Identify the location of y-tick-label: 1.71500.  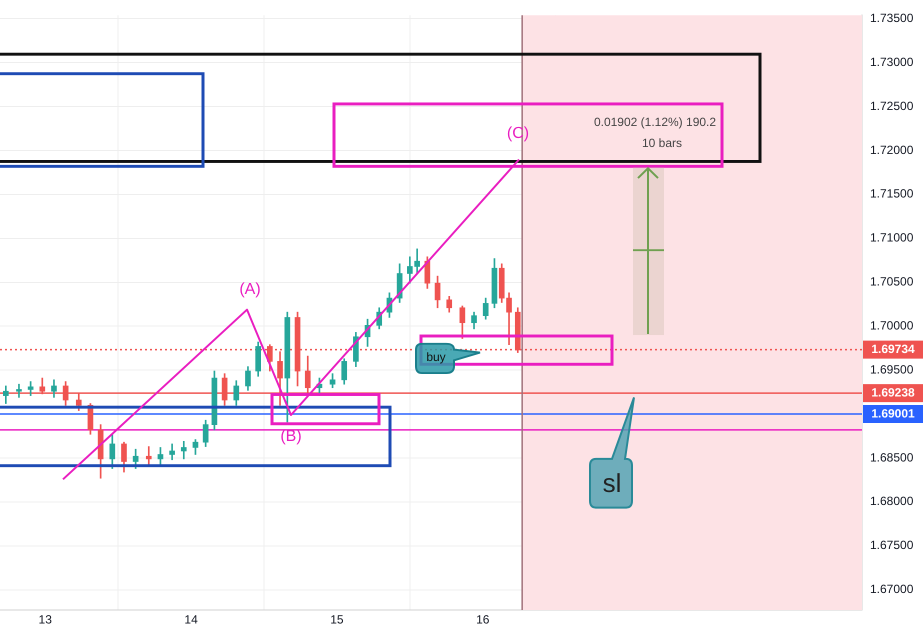
(892, 193).